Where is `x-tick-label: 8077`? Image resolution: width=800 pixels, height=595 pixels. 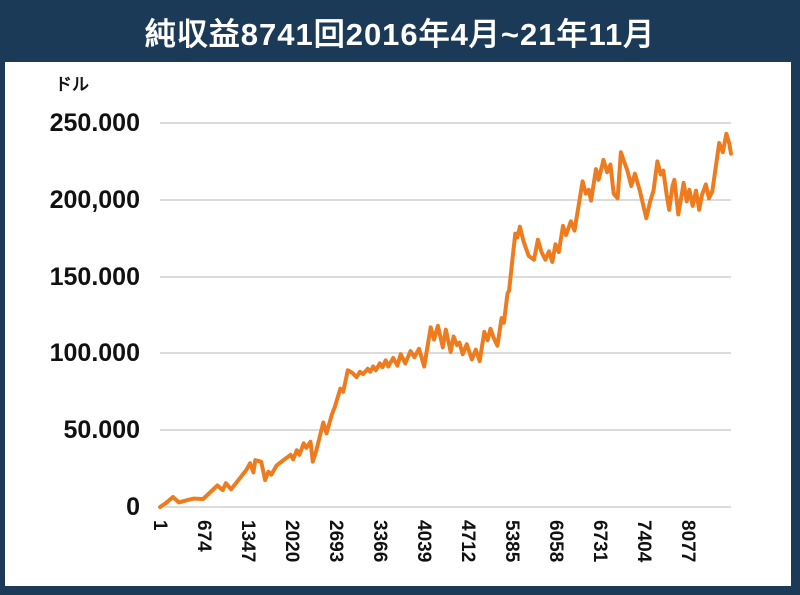
x-tick-label: 8077 is located at coordinates (687, 541).